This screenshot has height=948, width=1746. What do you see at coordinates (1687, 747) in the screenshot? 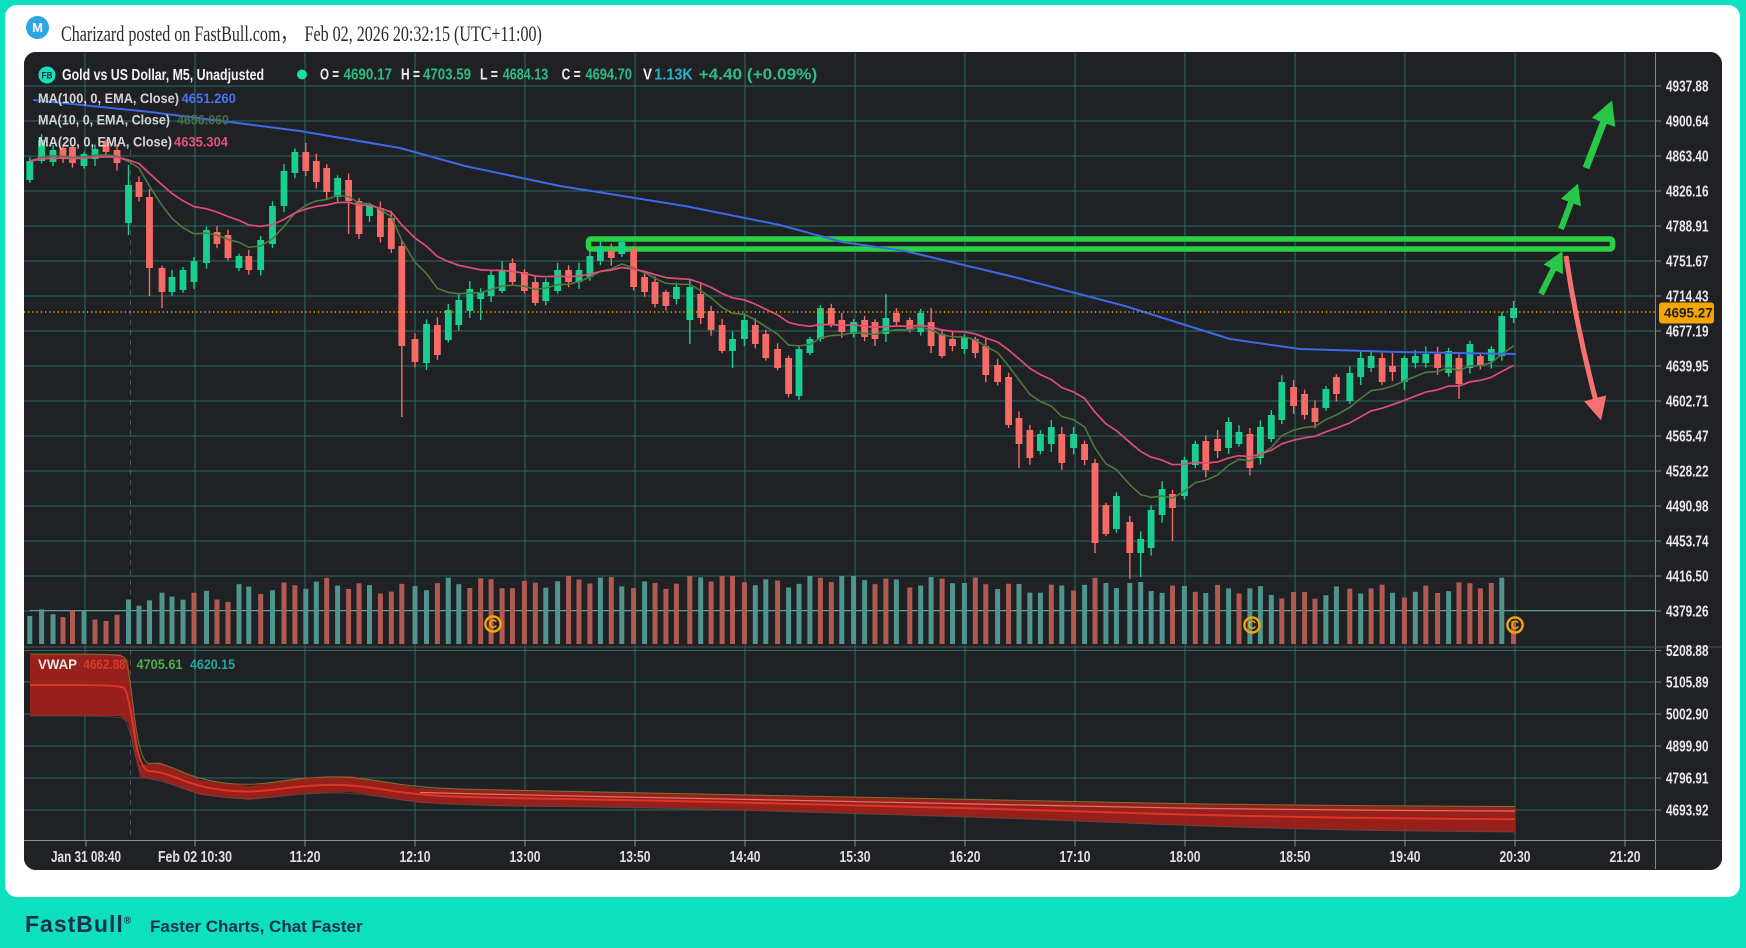
I see `svg-text: 4899.90` at bounding box center [1687, 747].